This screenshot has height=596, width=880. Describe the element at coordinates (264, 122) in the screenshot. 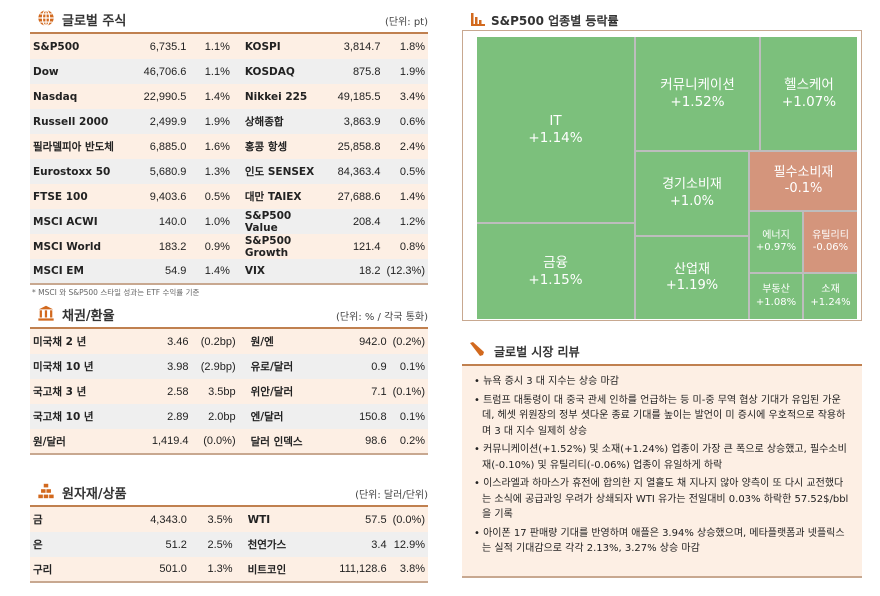

I see `name-cell: 상해종합` at that location.